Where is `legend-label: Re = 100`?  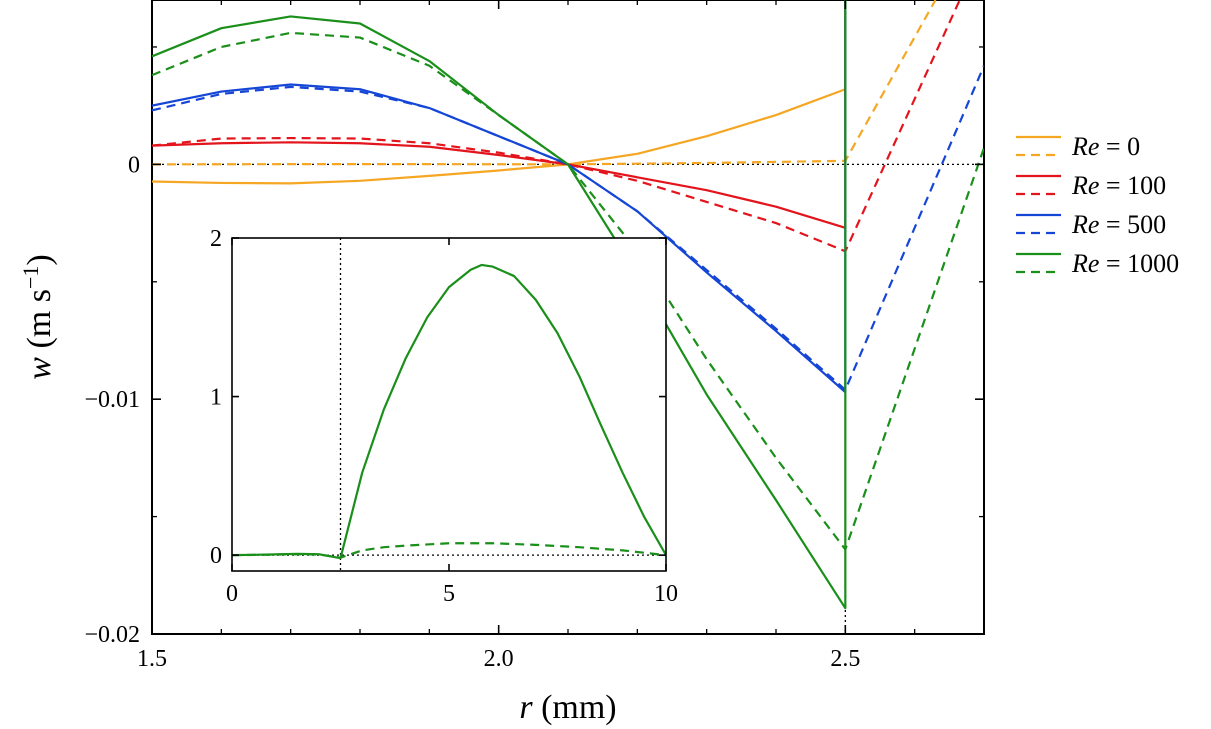 legend-label: Re = 100 is located at coordinates (1118, 185).